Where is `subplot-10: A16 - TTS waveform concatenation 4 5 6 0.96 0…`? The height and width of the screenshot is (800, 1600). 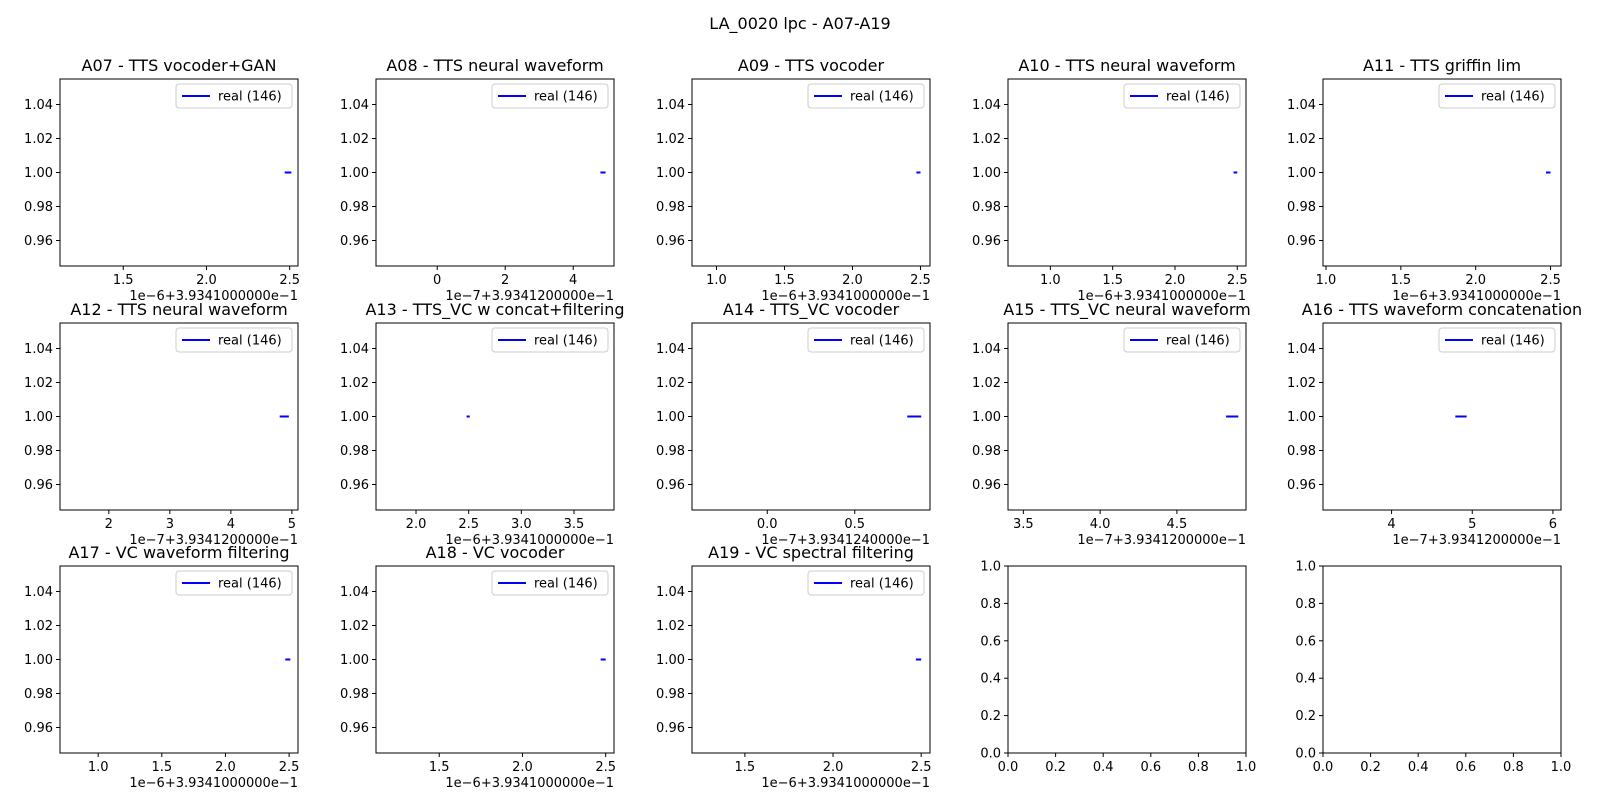 subplot-10: A16 - TTS waveform concatenation 4 5 6 0.96 0… is located at coordinates (1434, 424).